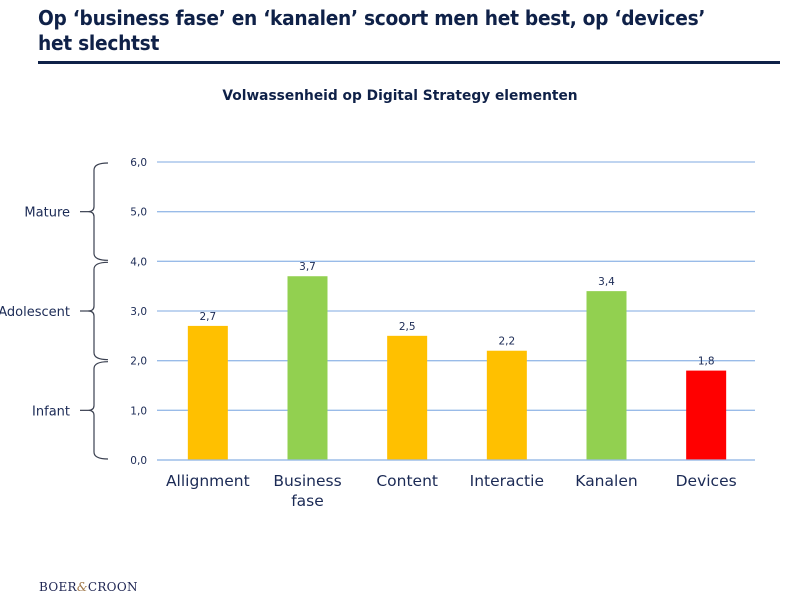 This screenshot has width=800, height=599. What do you see at coordinates (138, 163) in the screenshot?
I see `y-tick-label: 6,0` at bounding box center [138, 163].